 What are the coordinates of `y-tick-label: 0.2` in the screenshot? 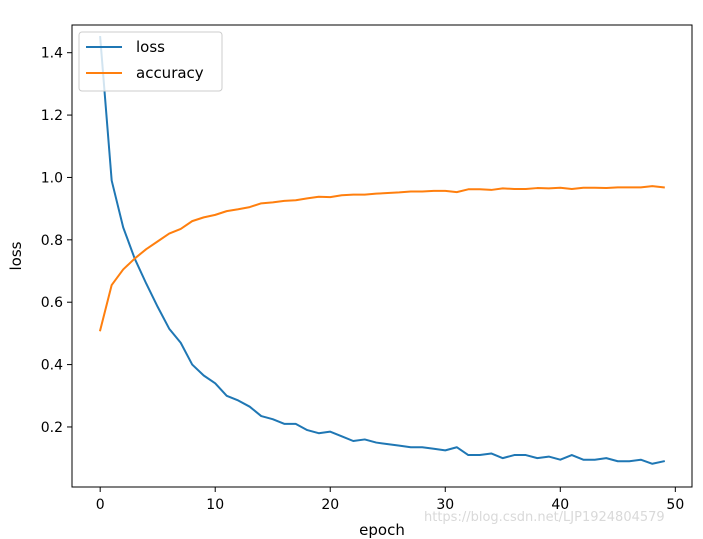 It's located at (52, 428).